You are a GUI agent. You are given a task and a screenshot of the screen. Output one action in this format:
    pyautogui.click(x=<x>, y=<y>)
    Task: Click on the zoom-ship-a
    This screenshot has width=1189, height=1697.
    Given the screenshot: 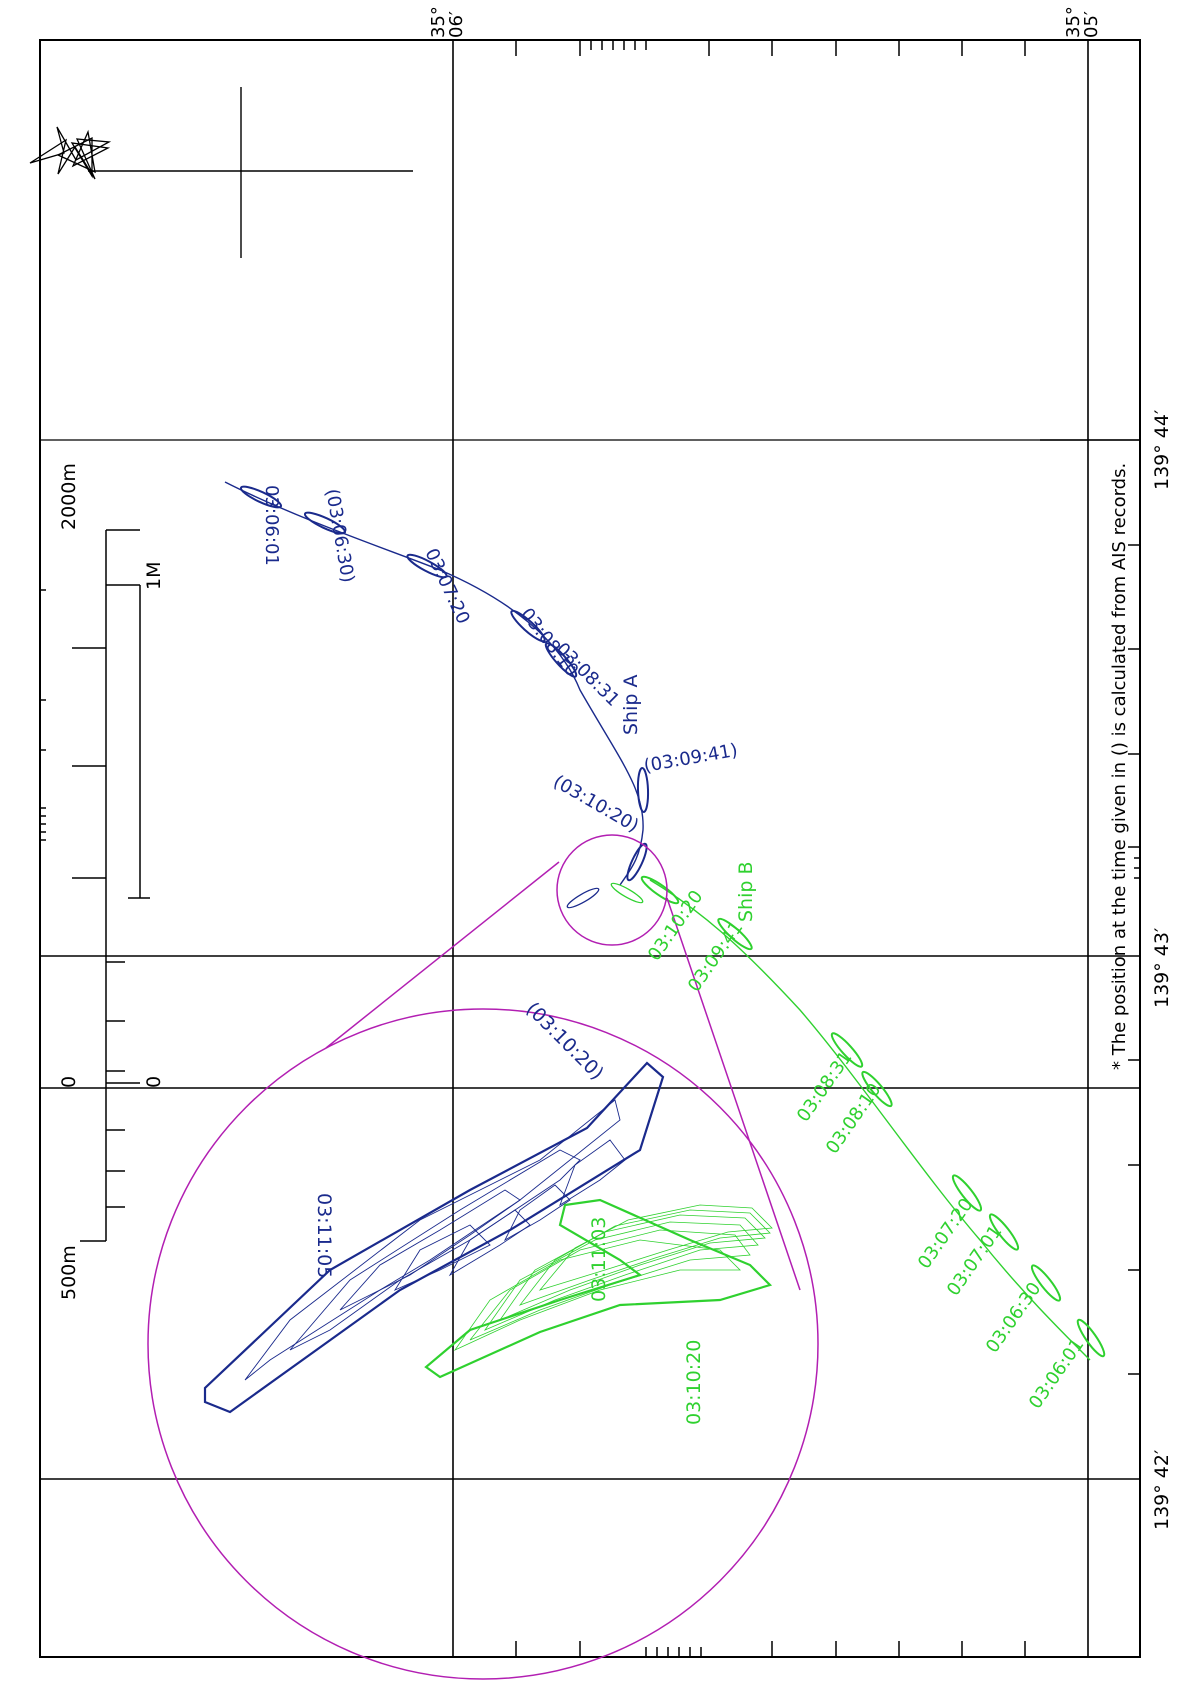 What is the action you would take?
    pyautogui.click(x=434, y=1237)
    